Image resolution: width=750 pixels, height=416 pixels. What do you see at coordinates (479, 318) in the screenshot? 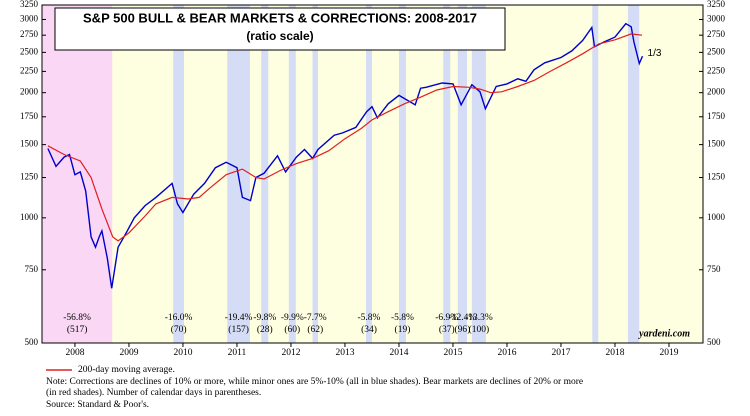
I see `change-label: -13.3%` at bounding box center [479, 318].